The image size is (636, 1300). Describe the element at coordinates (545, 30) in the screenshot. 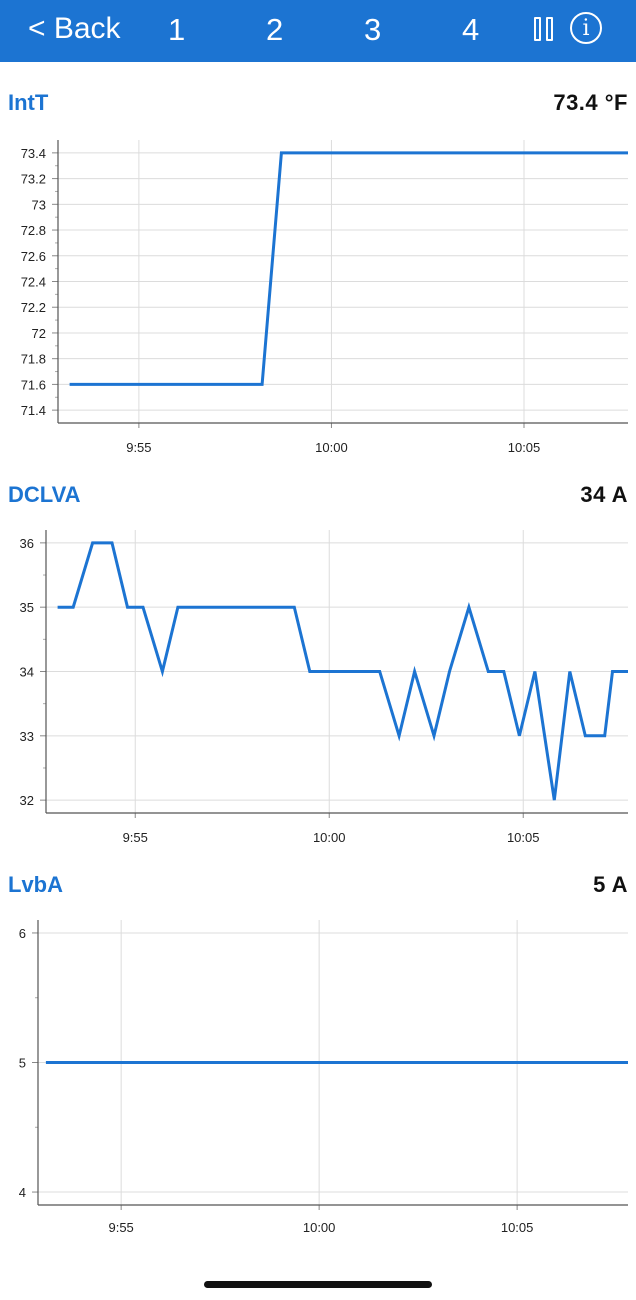

I see `pause-icon` at that location.